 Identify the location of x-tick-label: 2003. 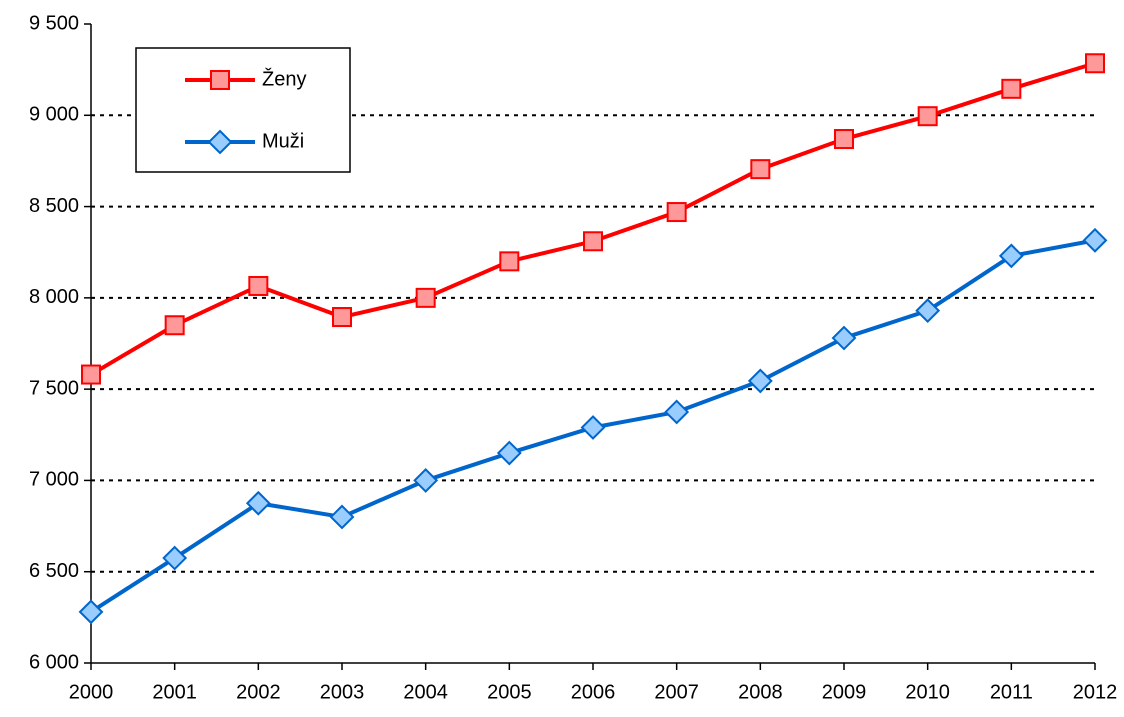
(342, 692).